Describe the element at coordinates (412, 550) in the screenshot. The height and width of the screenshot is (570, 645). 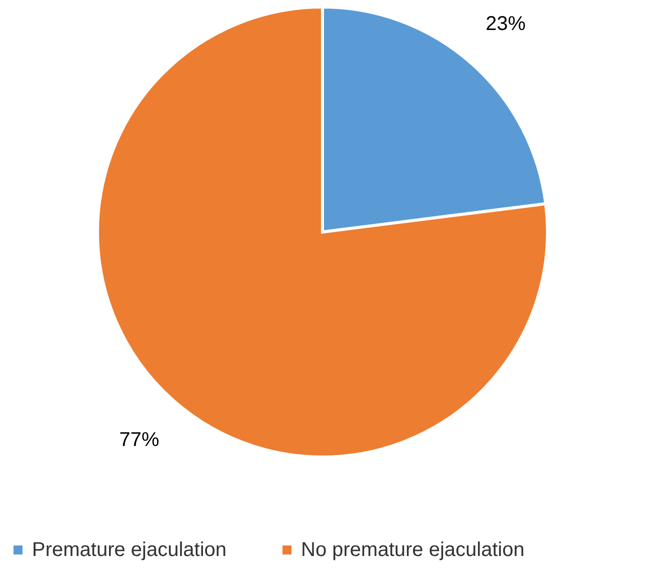
I see `legend-label: No premature ejaculation` at that location.